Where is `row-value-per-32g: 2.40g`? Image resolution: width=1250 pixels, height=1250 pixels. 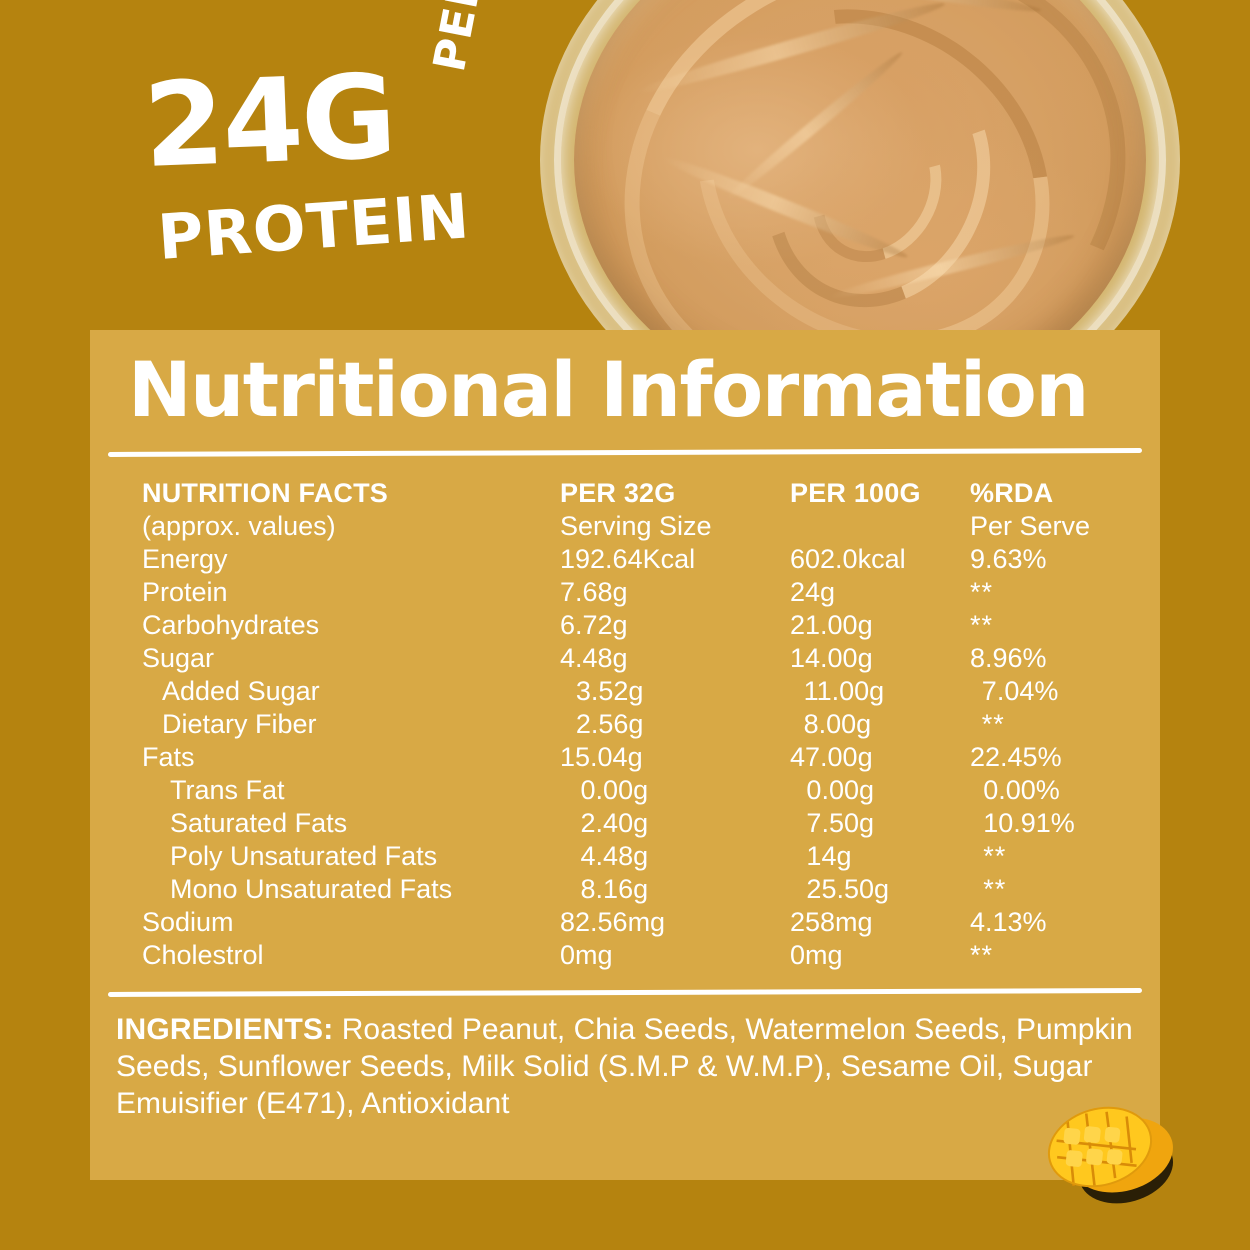
row-value-per-32g: 2.40g is located at coordinates (614, 823).